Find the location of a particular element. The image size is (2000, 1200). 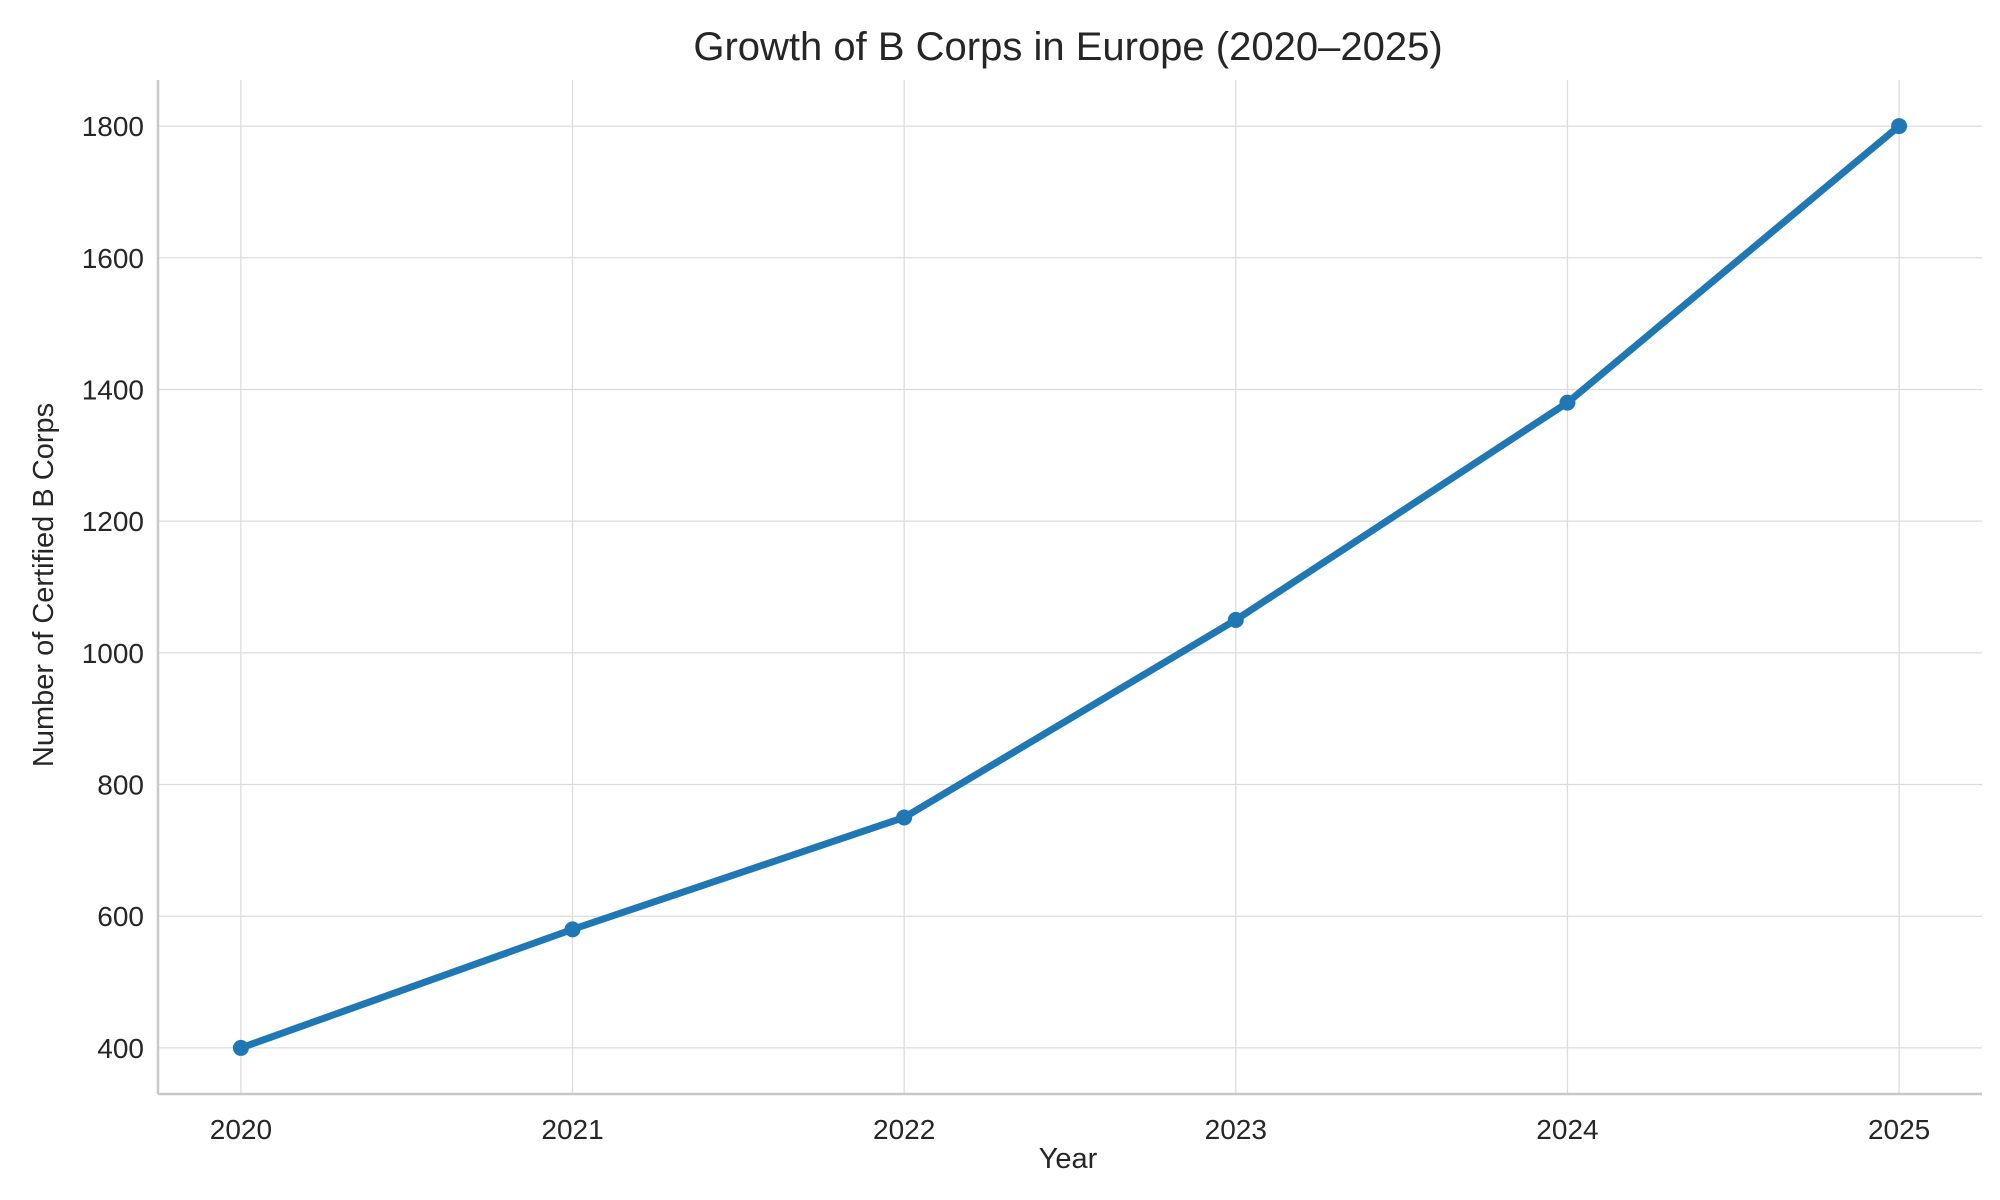

x-tick-label: 2020 is located at coordinates (241, 1129).